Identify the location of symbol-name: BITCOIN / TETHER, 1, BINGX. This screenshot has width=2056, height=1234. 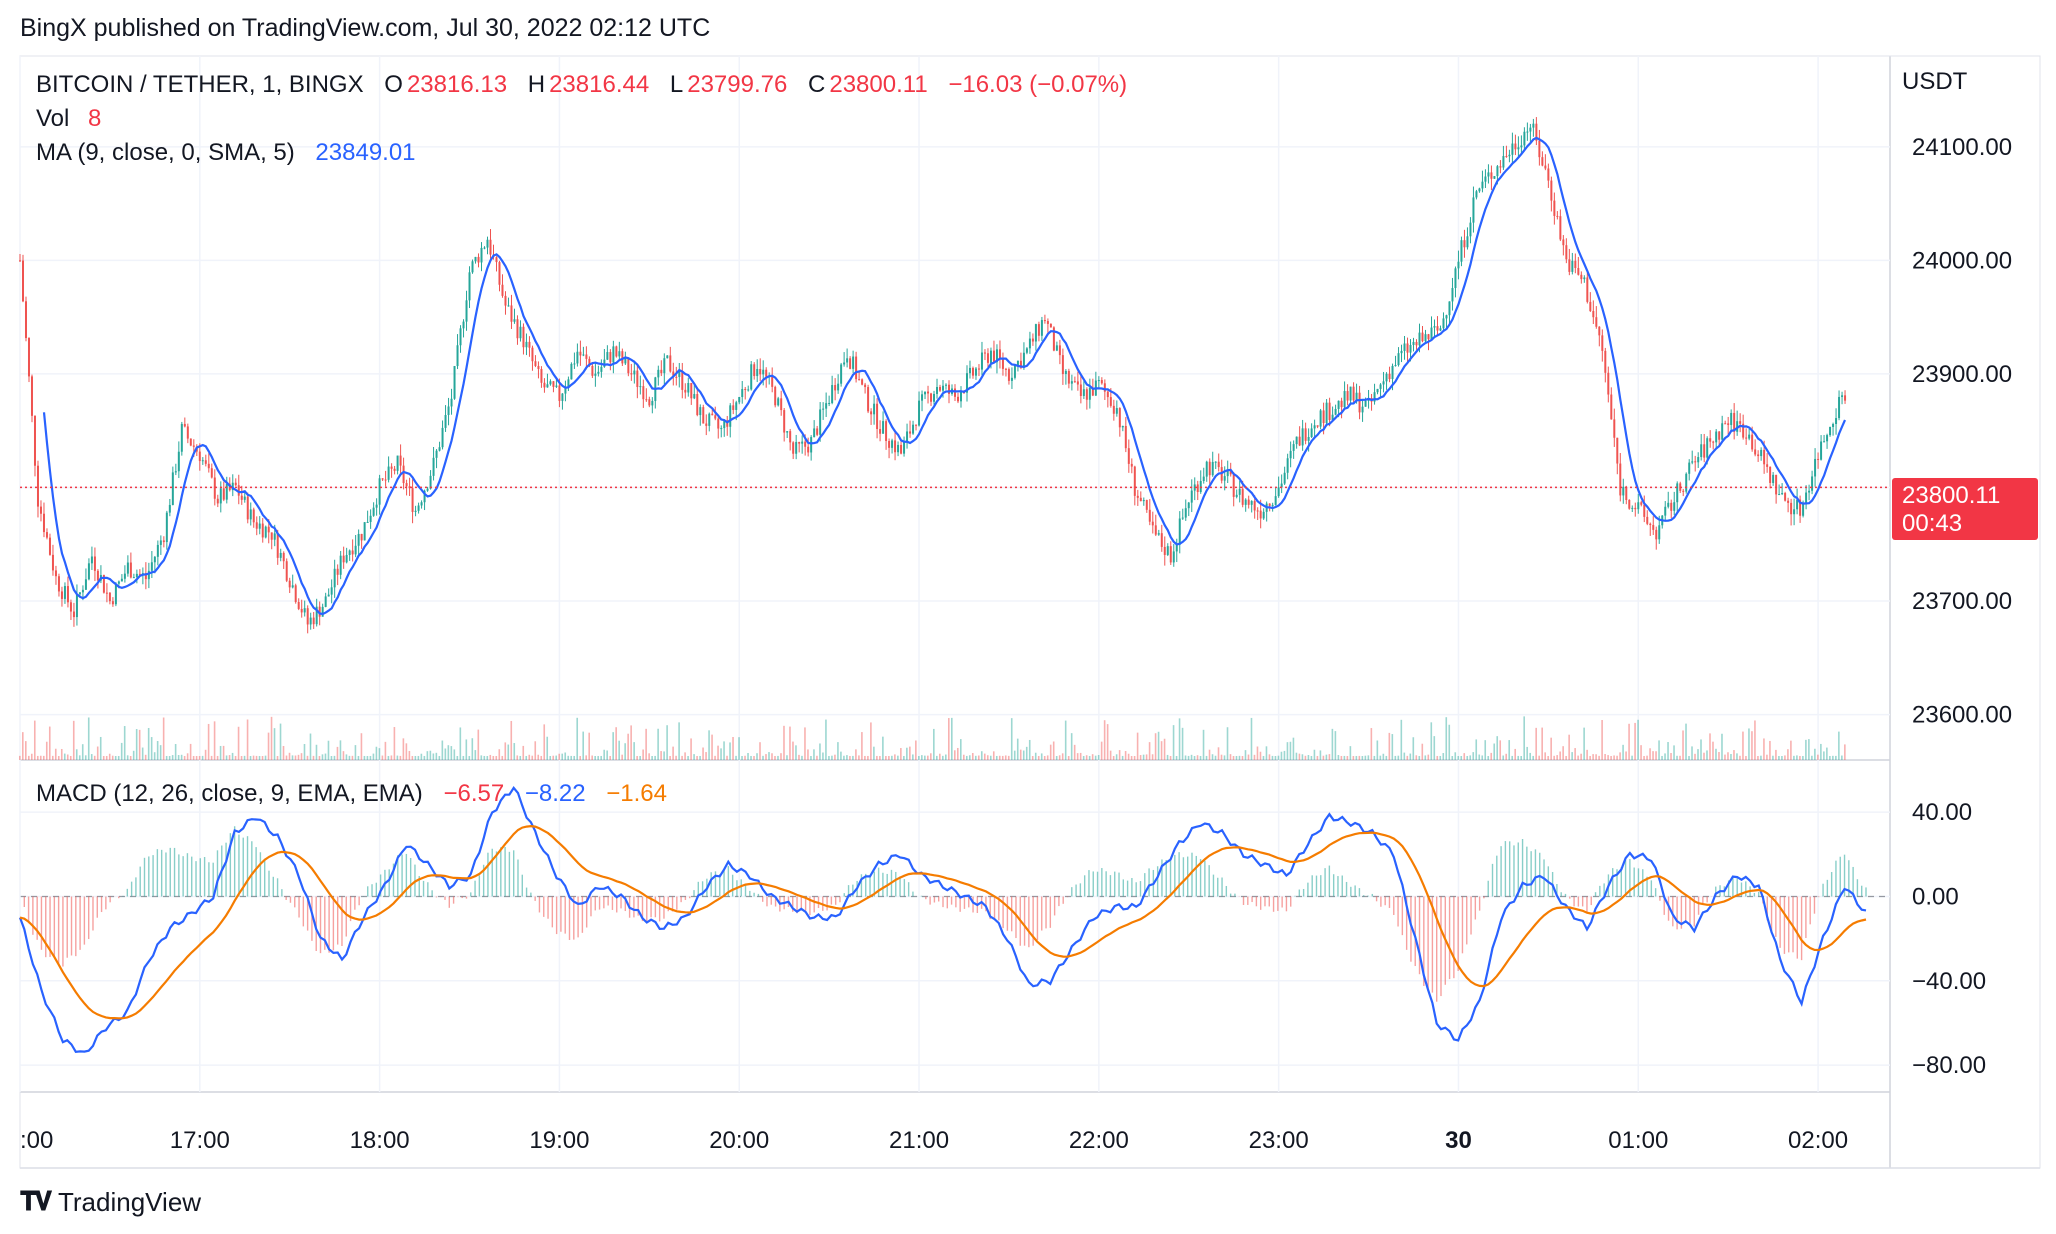
(200, 84).